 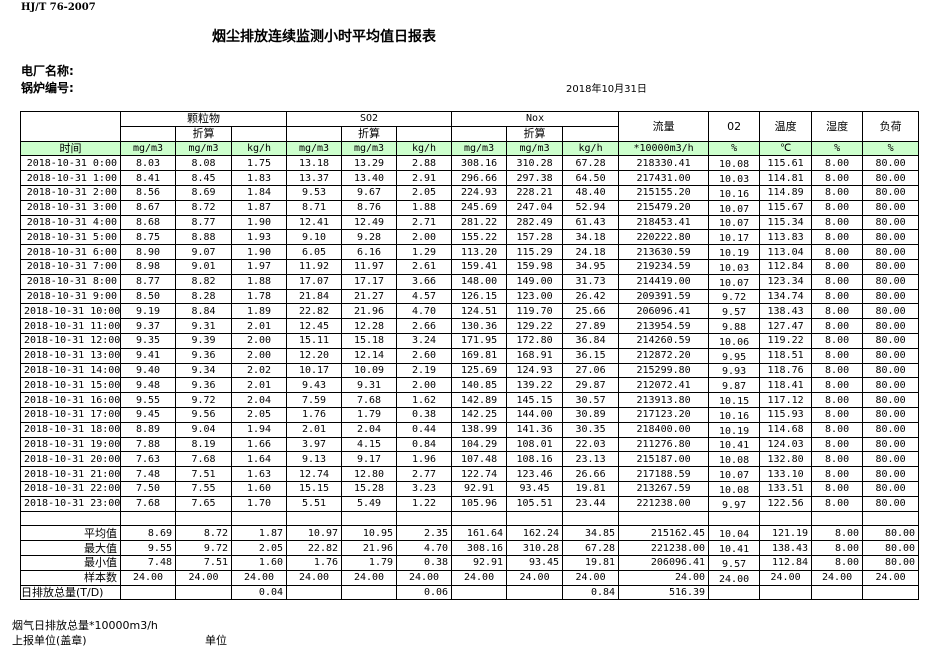 What do you see at coordinates (664, 192) in the screenshot?
I see `value-cell: 215155.20` at bounding box center [664, 192].